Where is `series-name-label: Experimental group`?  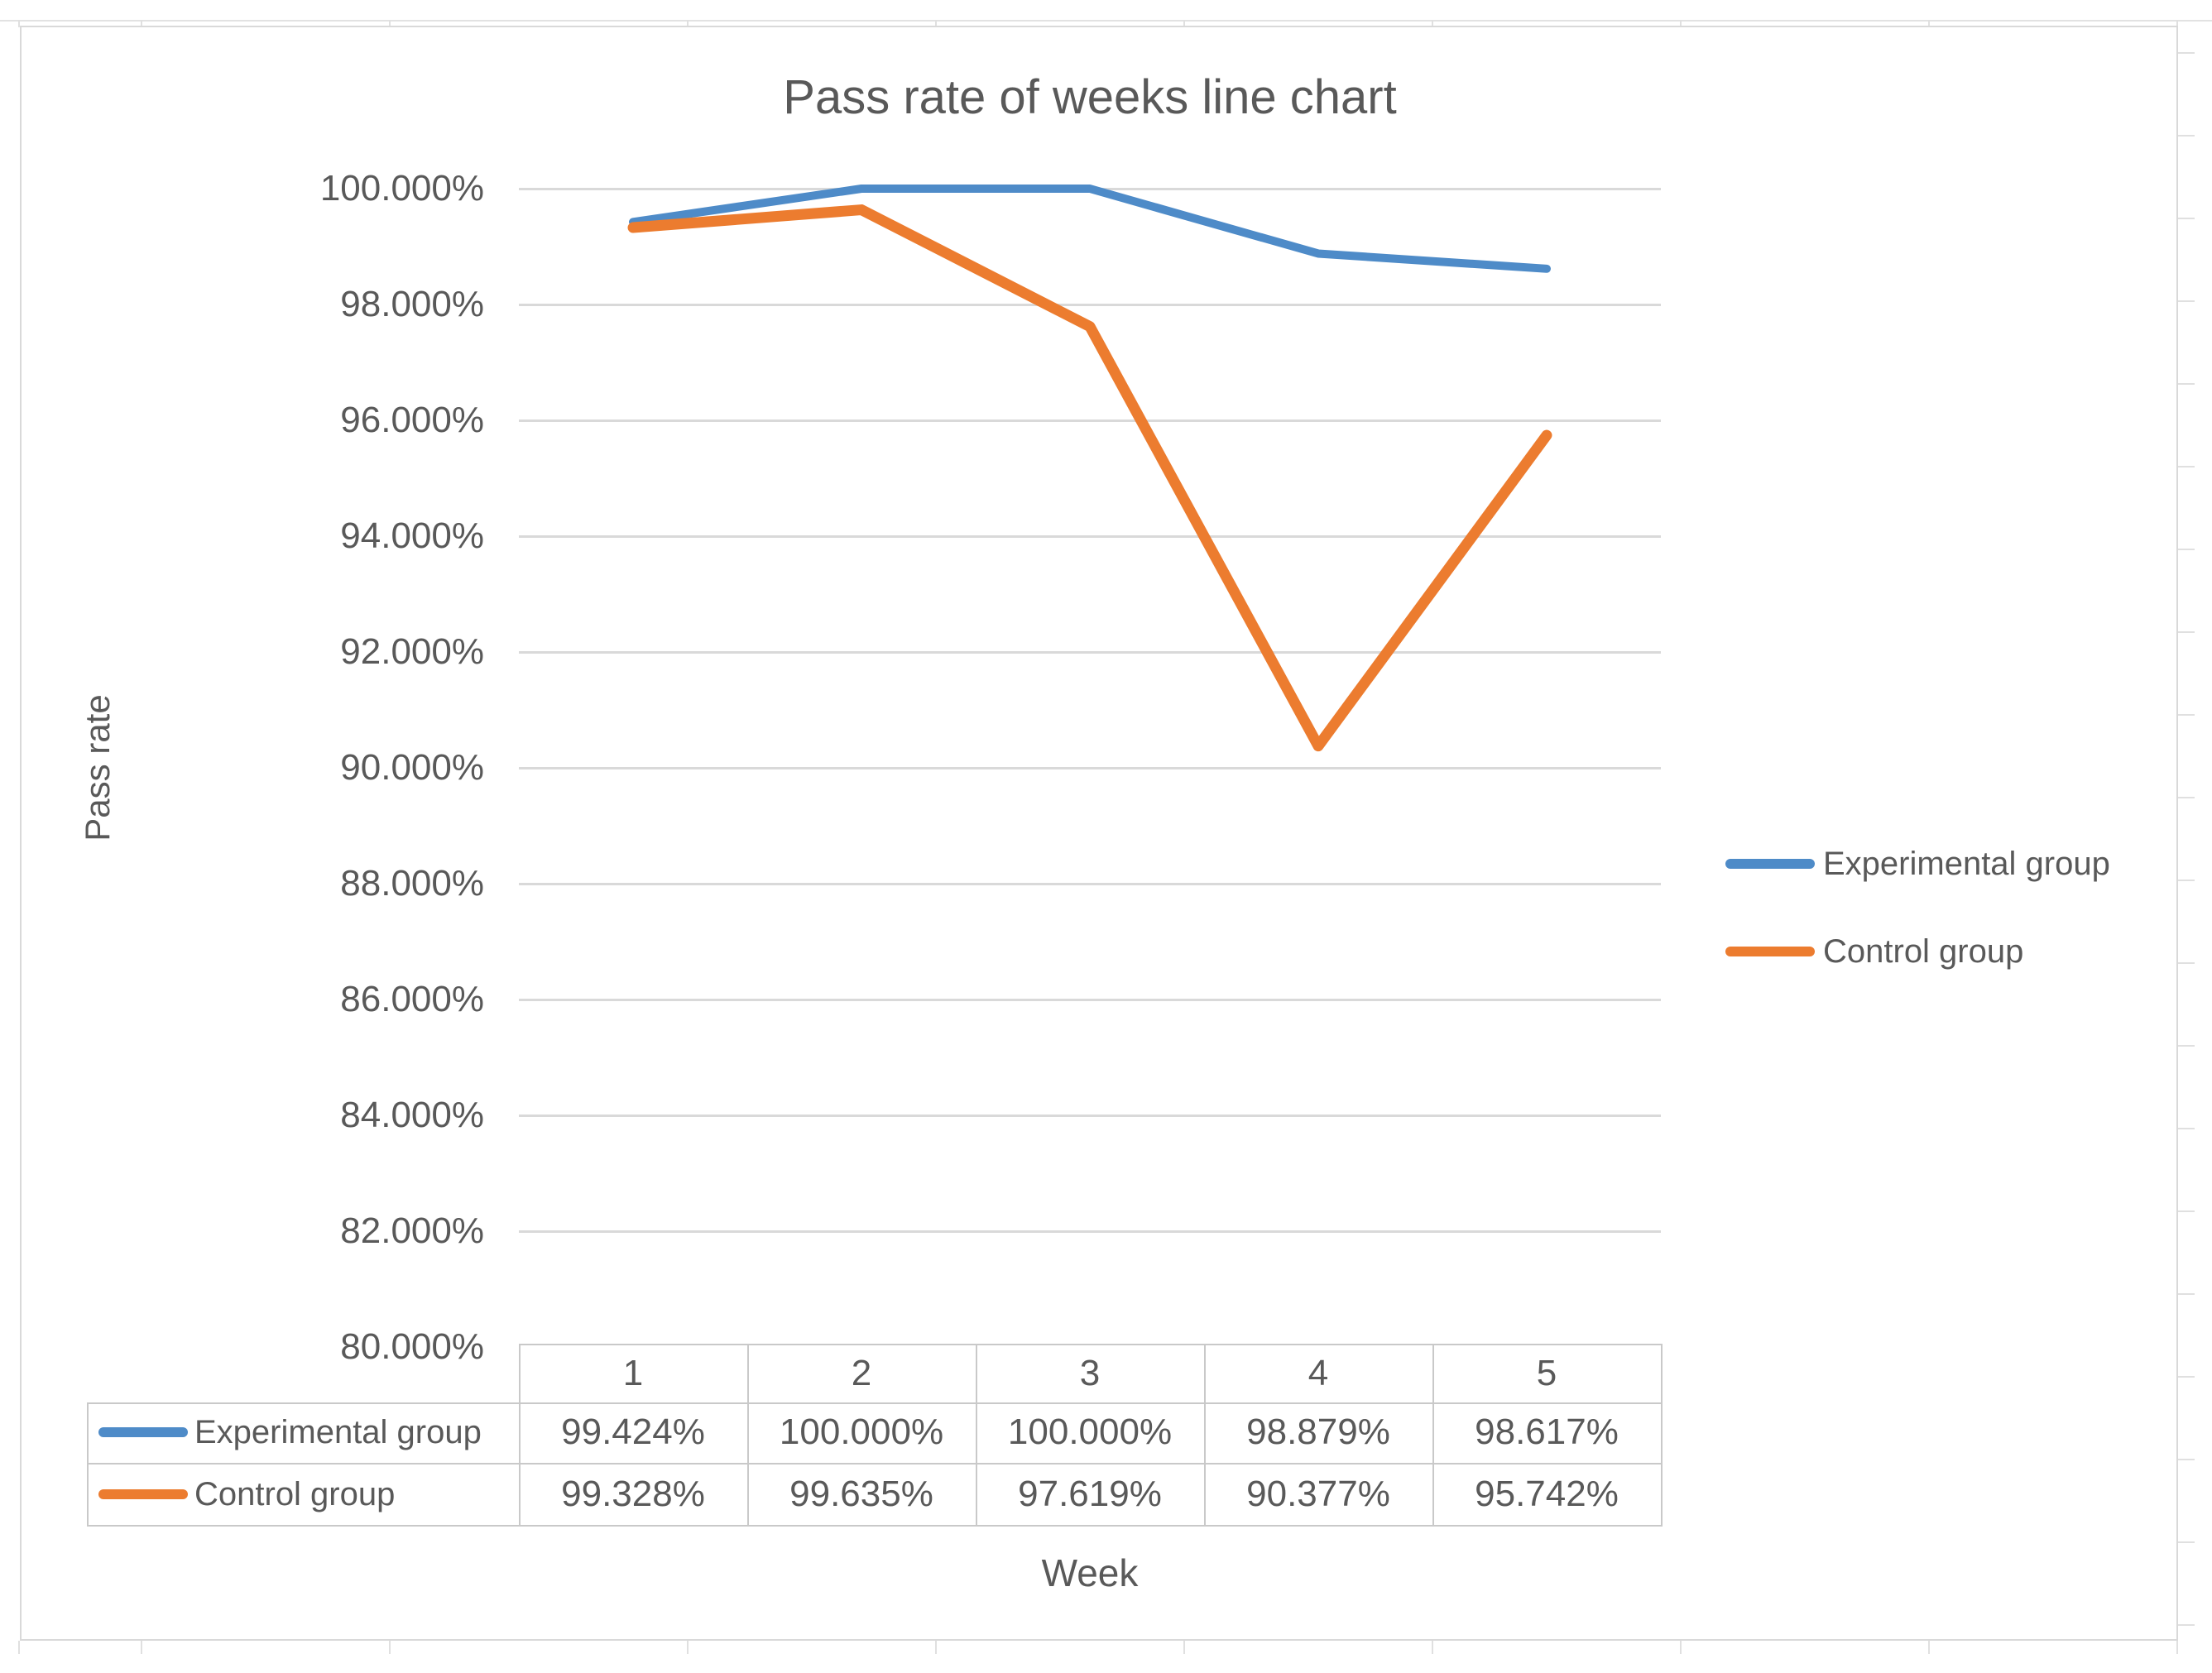
series-name-label: Experimental group is located at coordinates (338, 1432).